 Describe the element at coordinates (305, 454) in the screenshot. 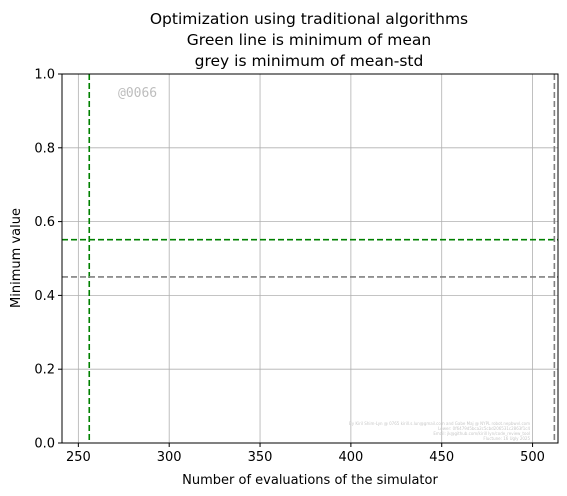

I see `x-axis-ticks: 250 300 350 400 450 500` at that location.